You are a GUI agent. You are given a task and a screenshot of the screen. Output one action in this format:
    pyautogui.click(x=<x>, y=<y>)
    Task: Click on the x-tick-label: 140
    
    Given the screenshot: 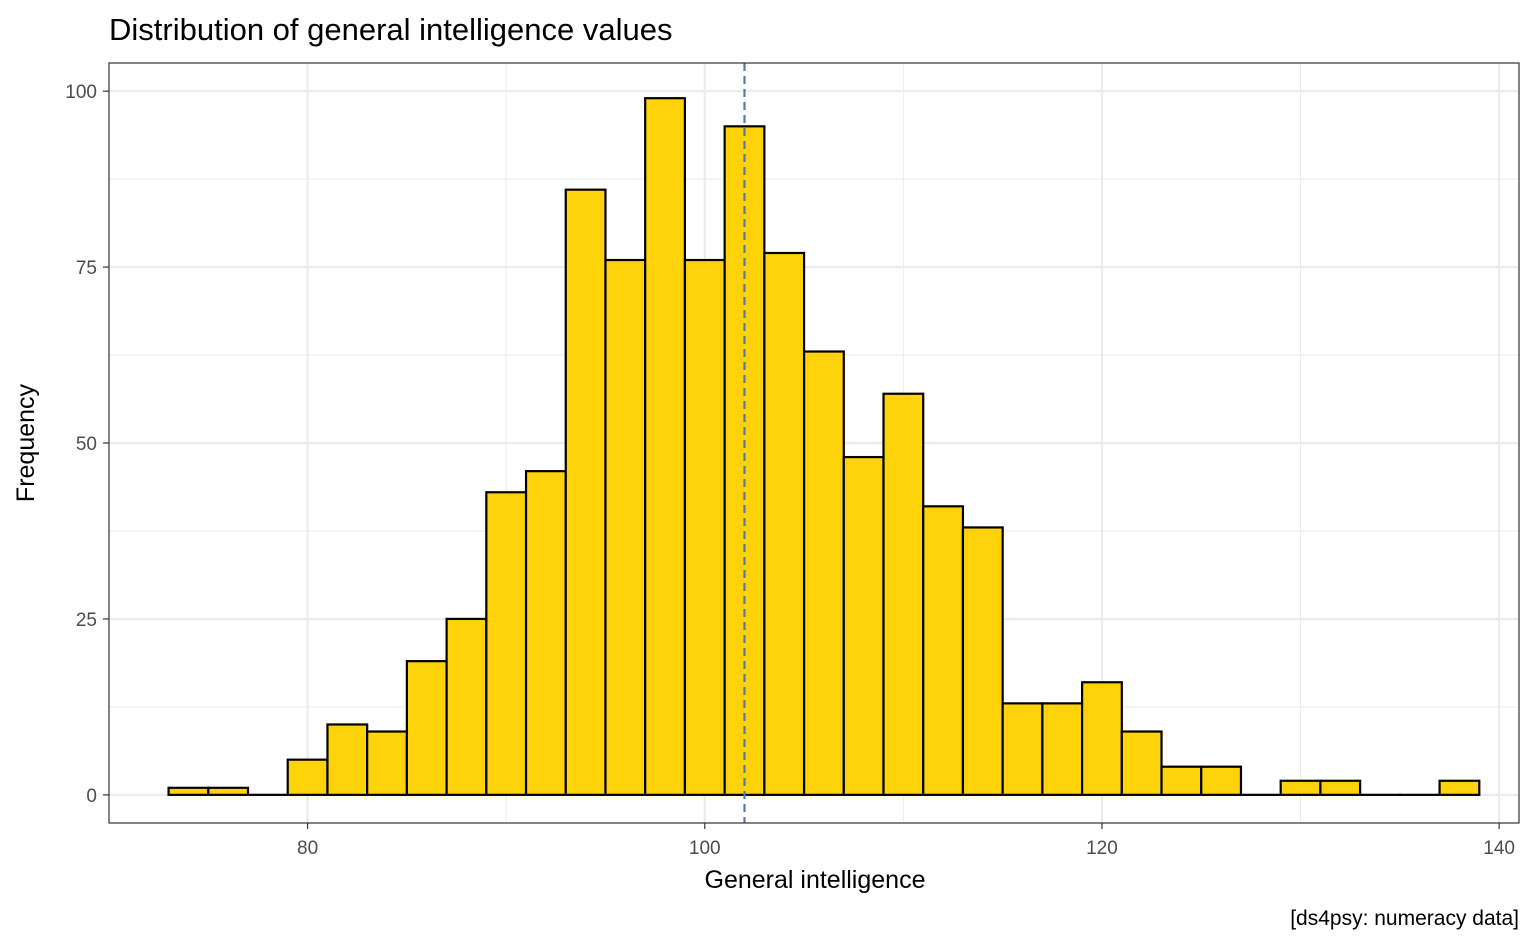 What is the action you would take?
    pyautogui.click(x=1499, y=848)
    